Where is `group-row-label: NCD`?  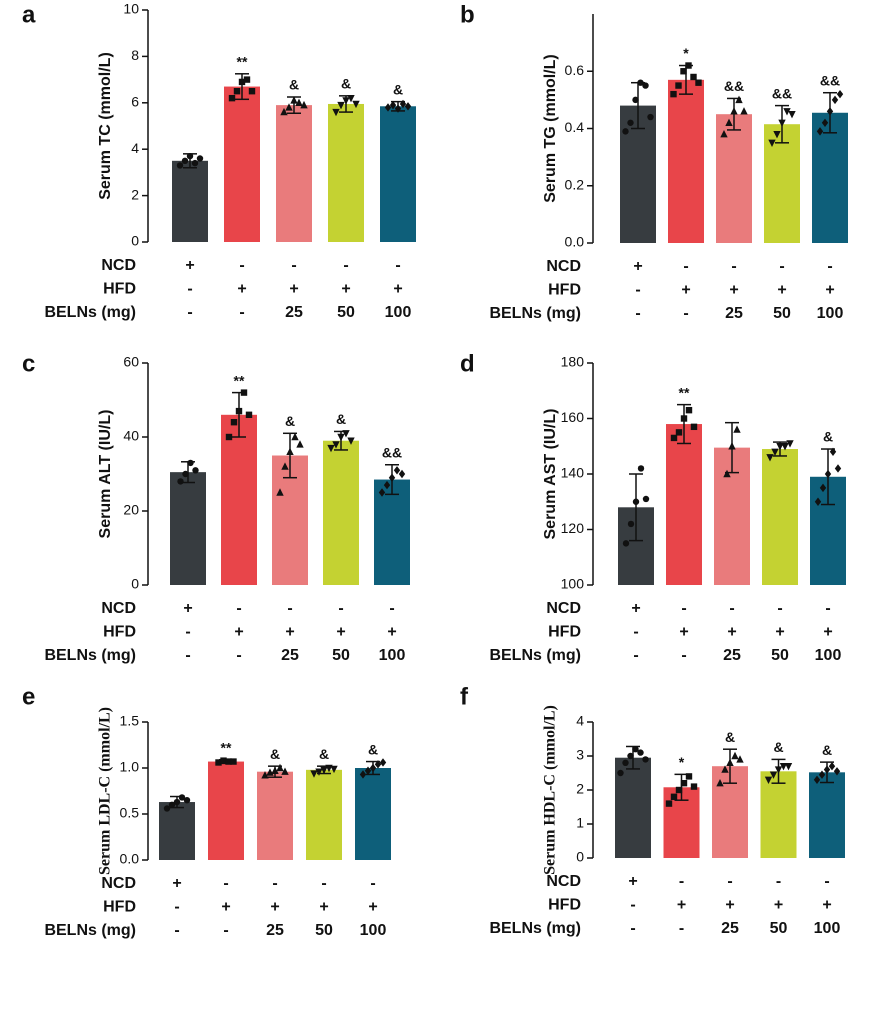 group-row-label: NCD is located at coordinates (563, 266).